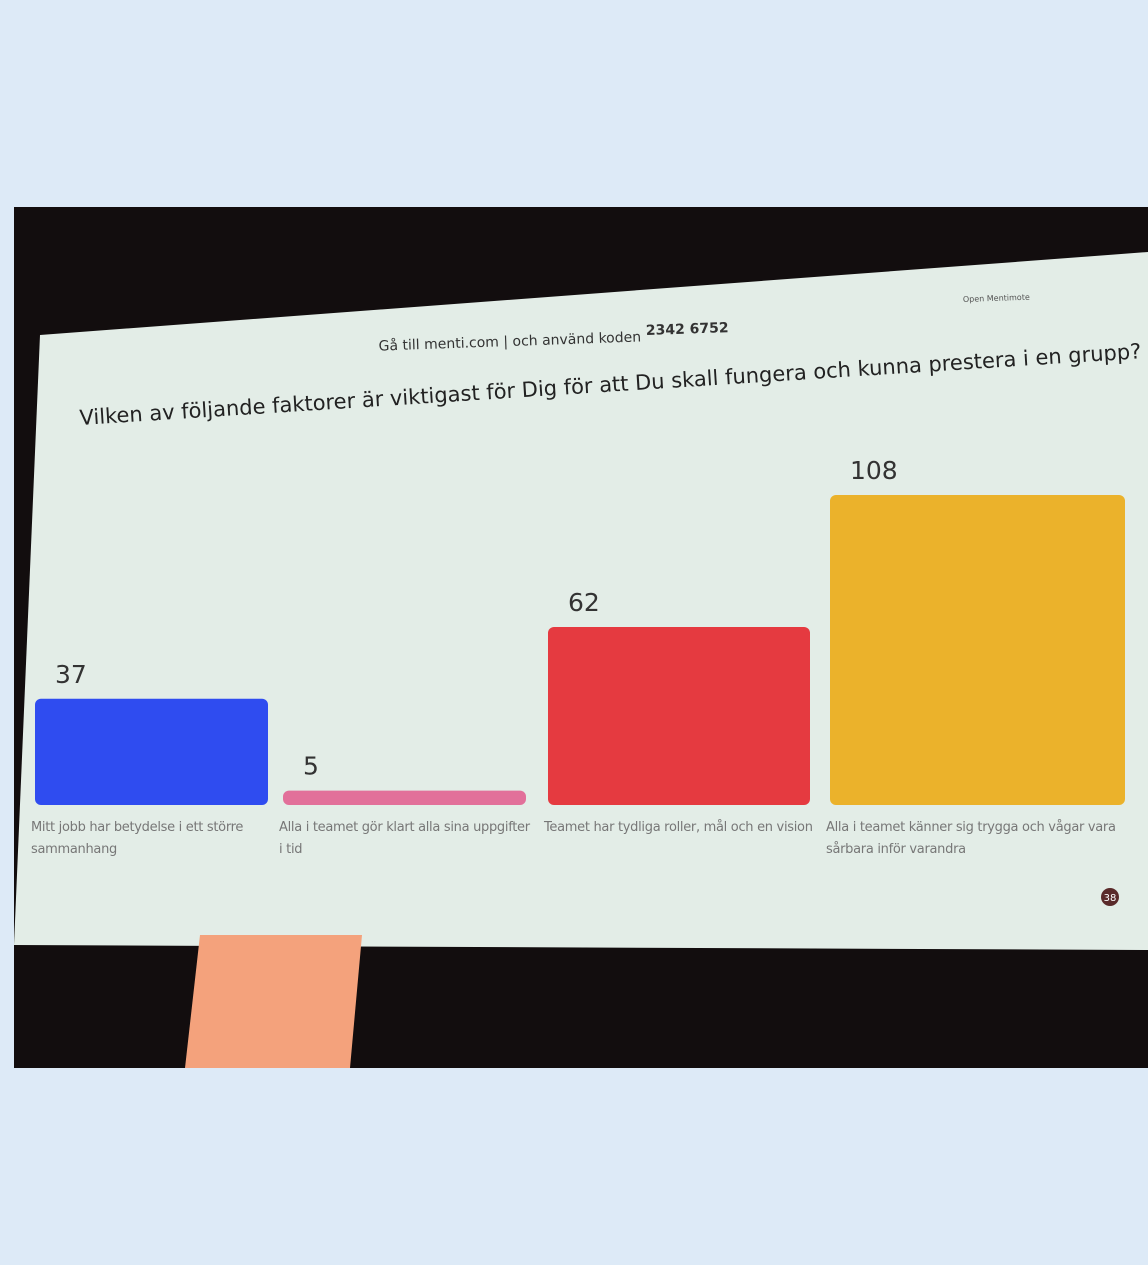 The image size is (1148, 1265). I want to click on flipchart, so click(273, 1001).